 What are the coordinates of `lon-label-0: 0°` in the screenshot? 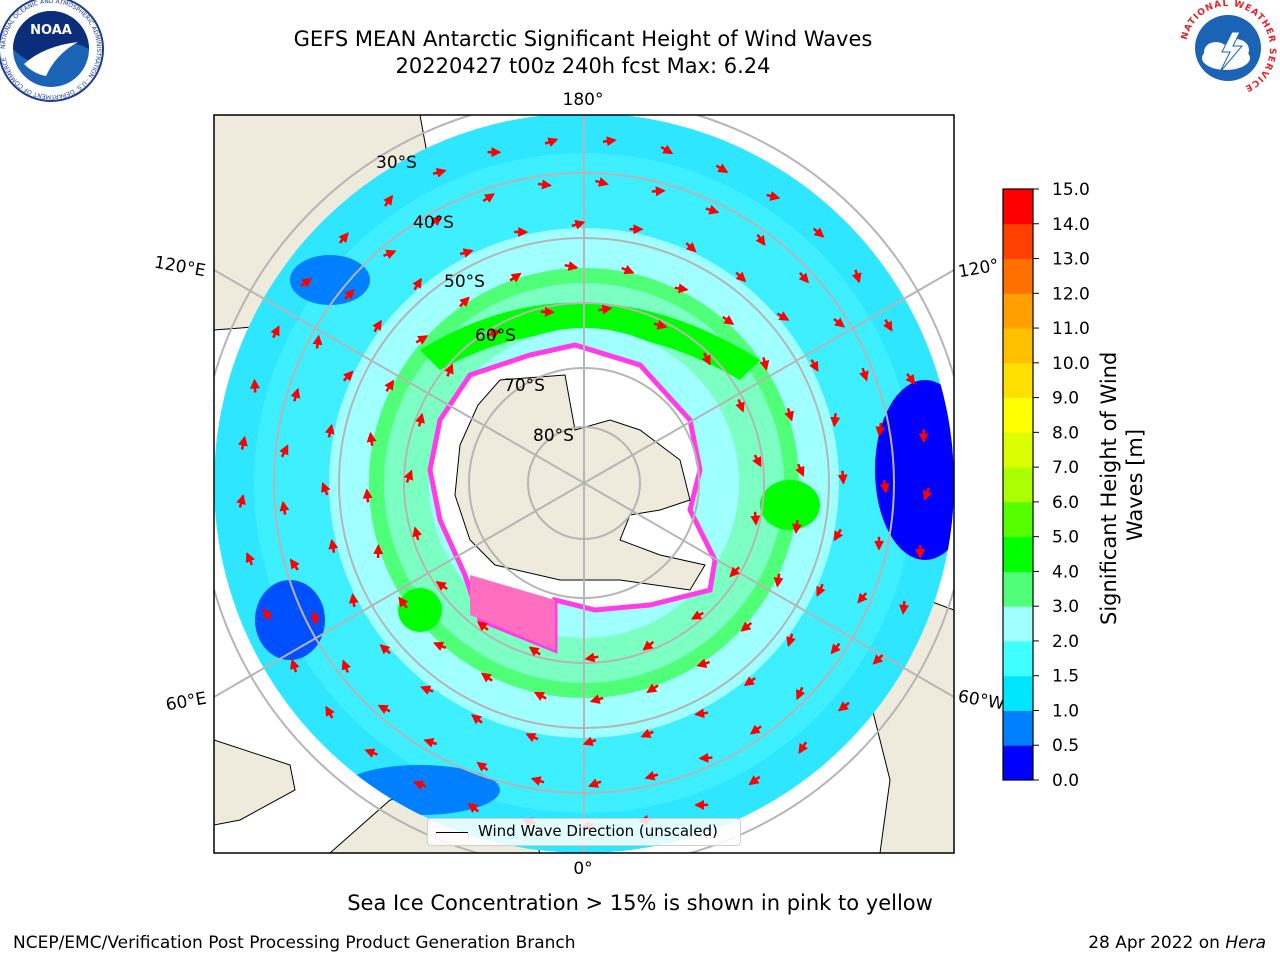 It's located at (582, 869).